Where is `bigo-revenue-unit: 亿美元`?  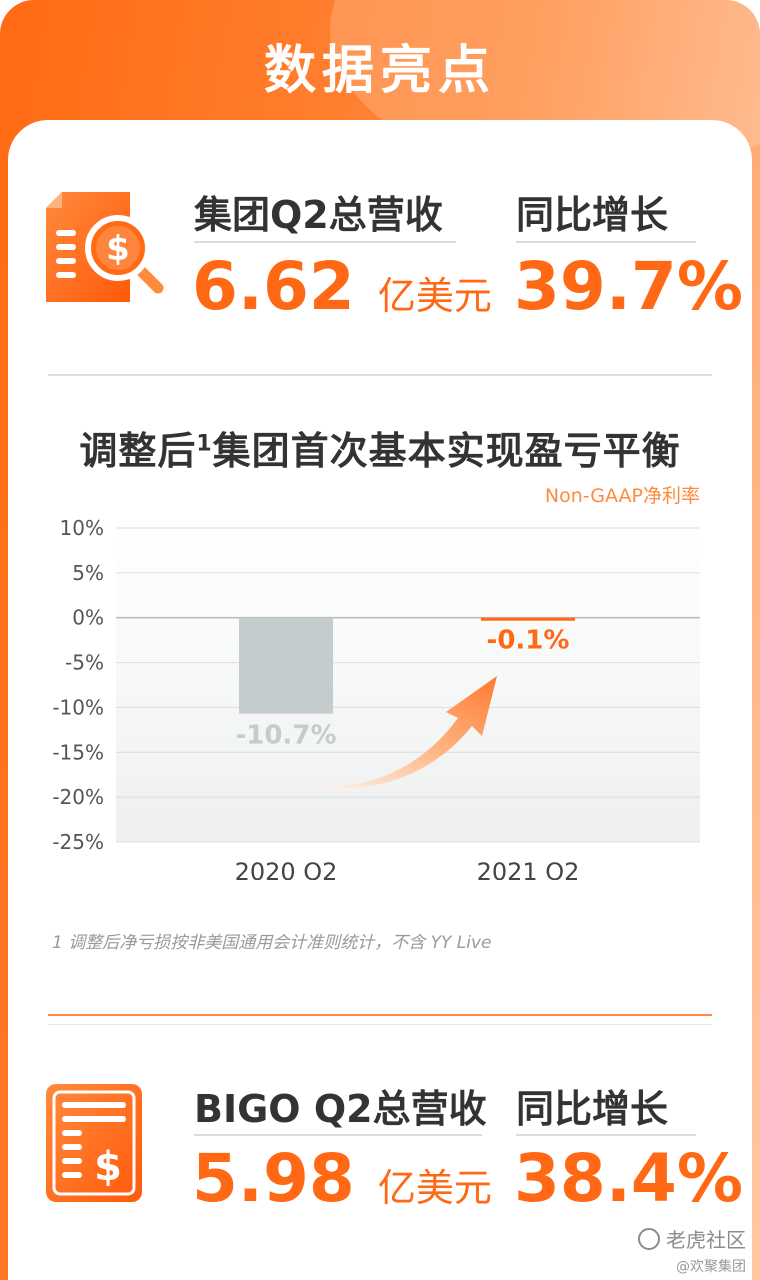 bigo-revenue-unit: 亿美元 is located at coordinates (434, 1188).